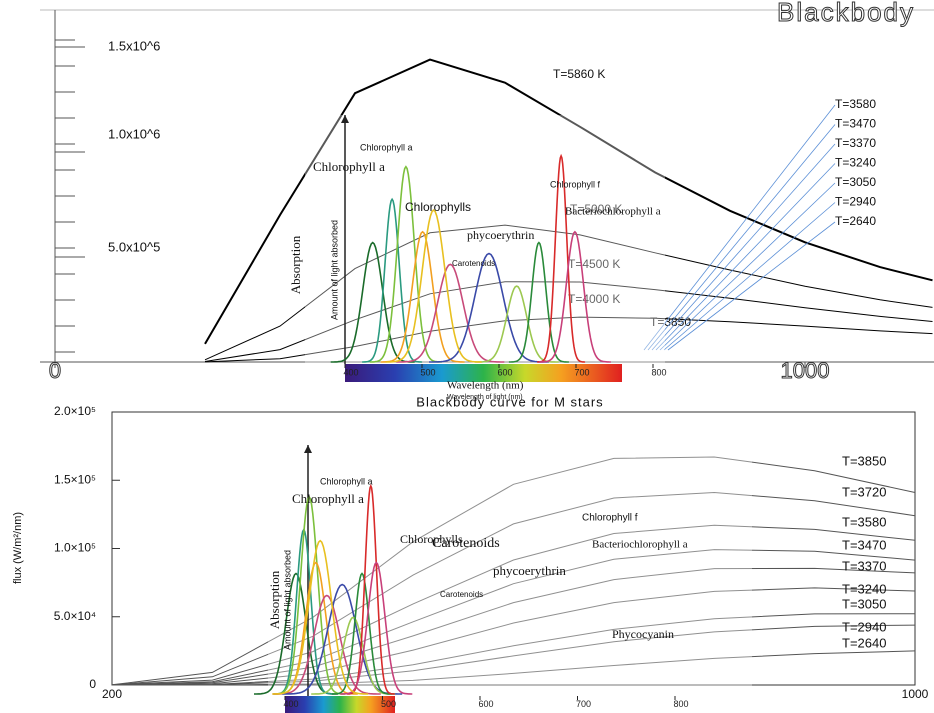  What do you see at coordinates (855, 182) in the screenshot?
I see `annotation: T=3050` at bounding box center [855, 182].